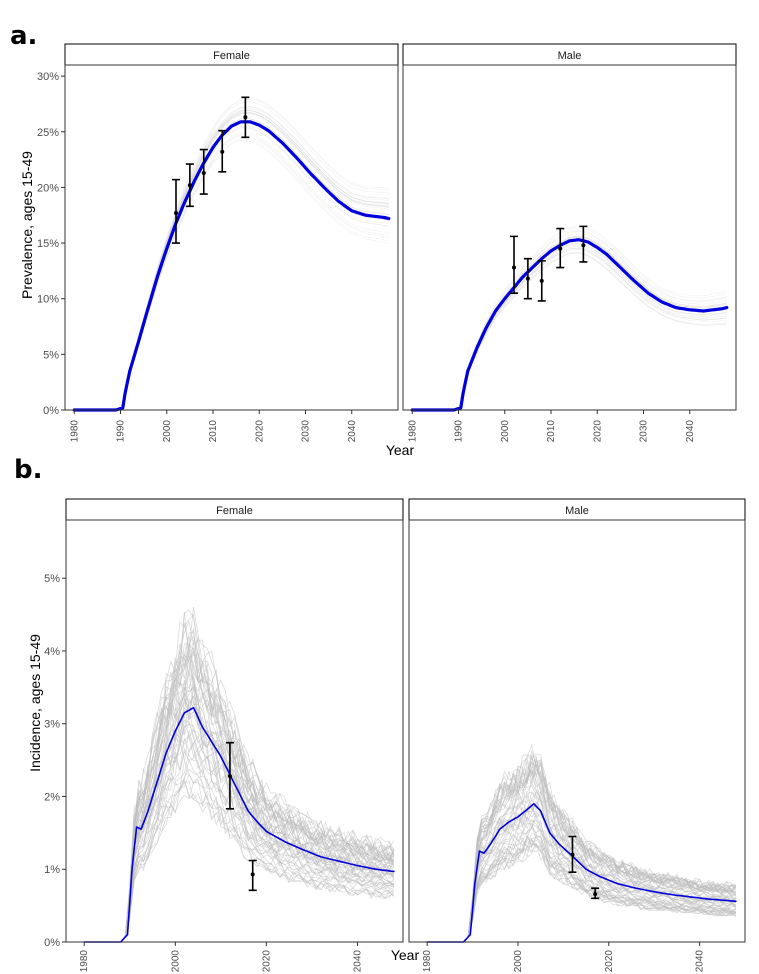  I want to click on y-tick-label: 4%, so click(52, 652).